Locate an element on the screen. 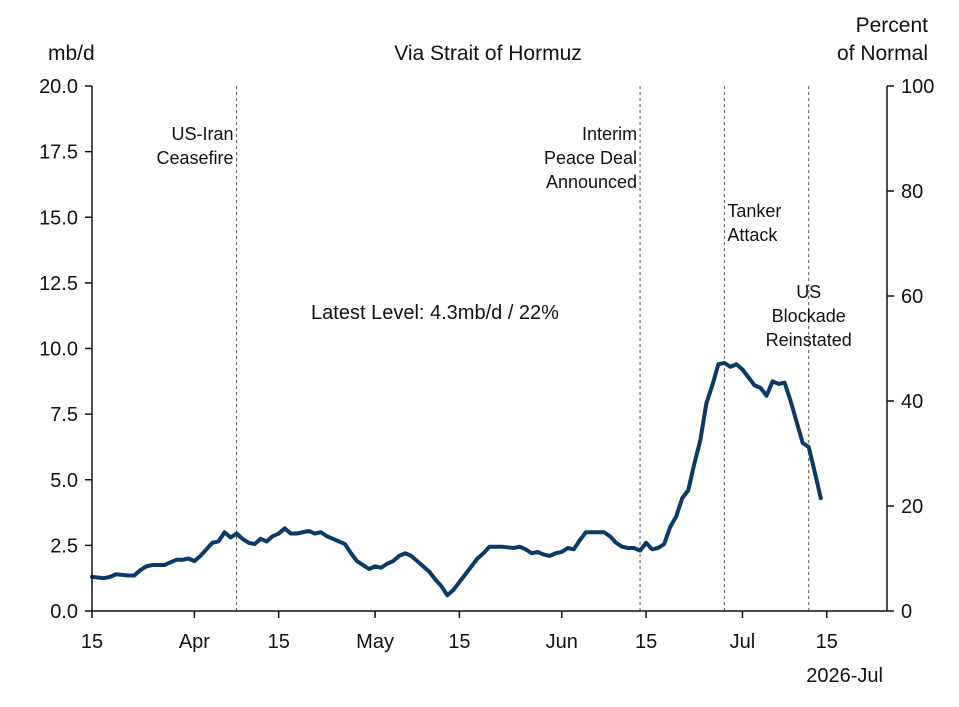  right-tick-label: 80 is located at coordinates (912, 192).